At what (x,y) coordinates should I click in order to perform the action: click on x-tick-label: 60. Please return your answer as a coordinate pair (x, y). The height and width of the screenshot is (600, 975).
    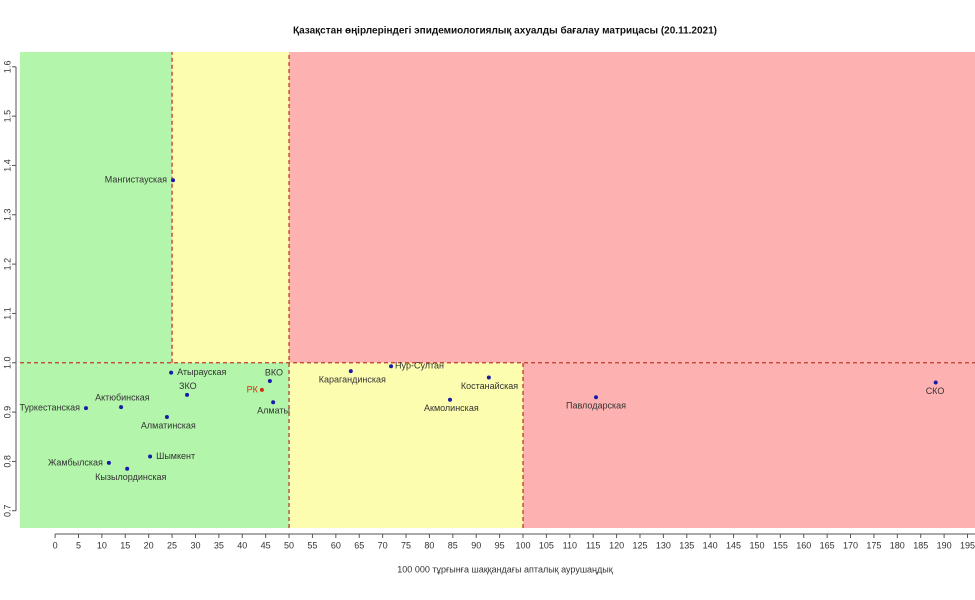
    Looking at the image, I should click on (336, 545).